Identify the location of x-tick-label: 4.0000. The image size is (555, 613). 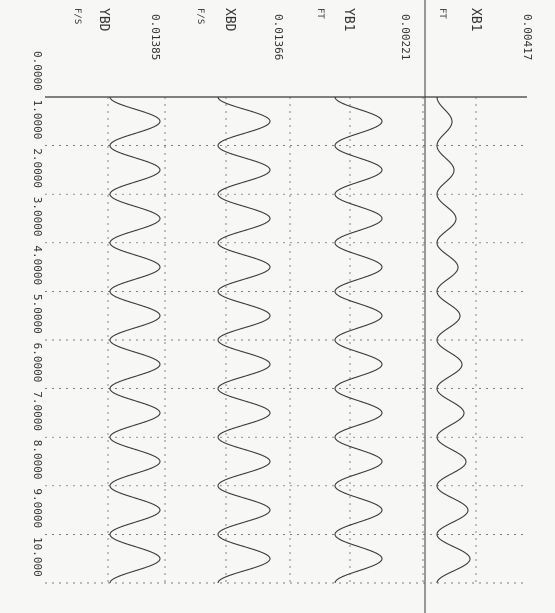
(37, 265).